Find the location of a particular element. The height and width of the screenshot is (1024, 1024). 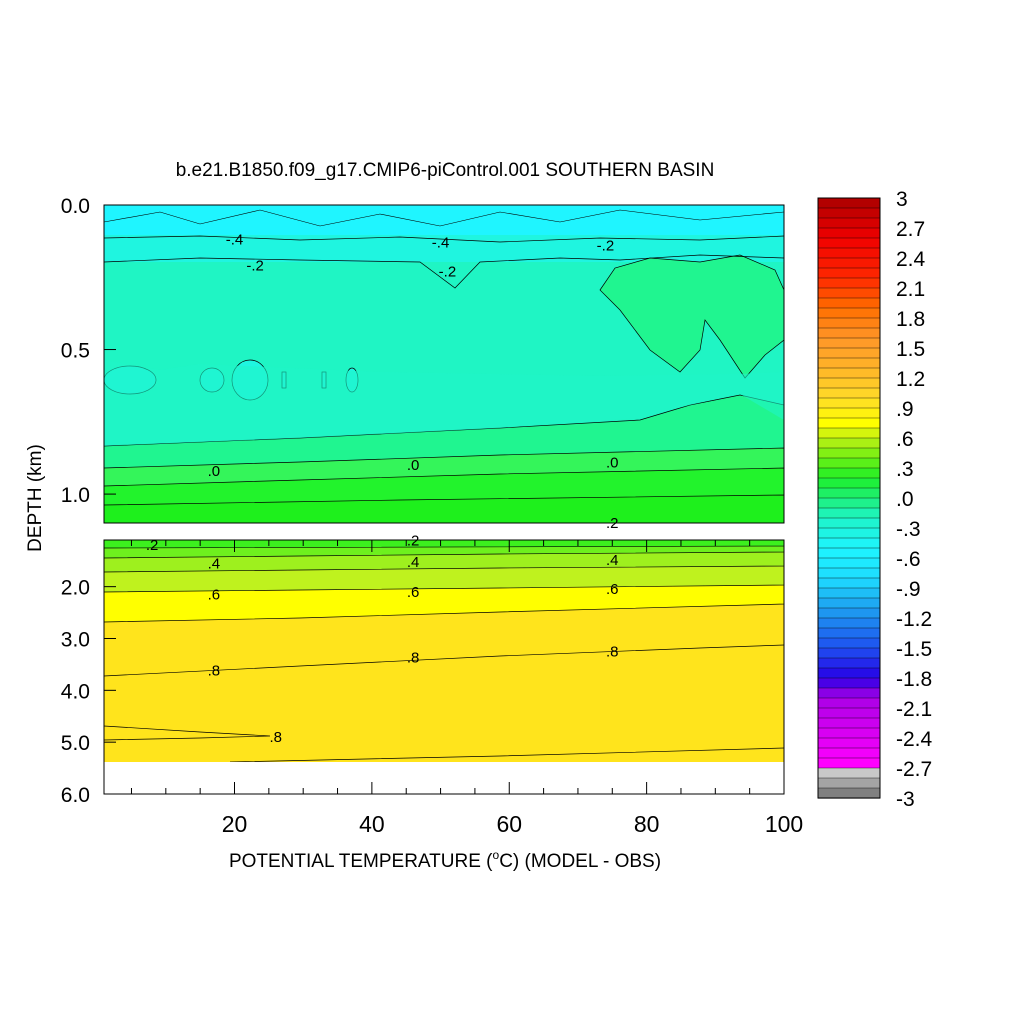

contour-label: -.4 is located at coordinates (235, 240).